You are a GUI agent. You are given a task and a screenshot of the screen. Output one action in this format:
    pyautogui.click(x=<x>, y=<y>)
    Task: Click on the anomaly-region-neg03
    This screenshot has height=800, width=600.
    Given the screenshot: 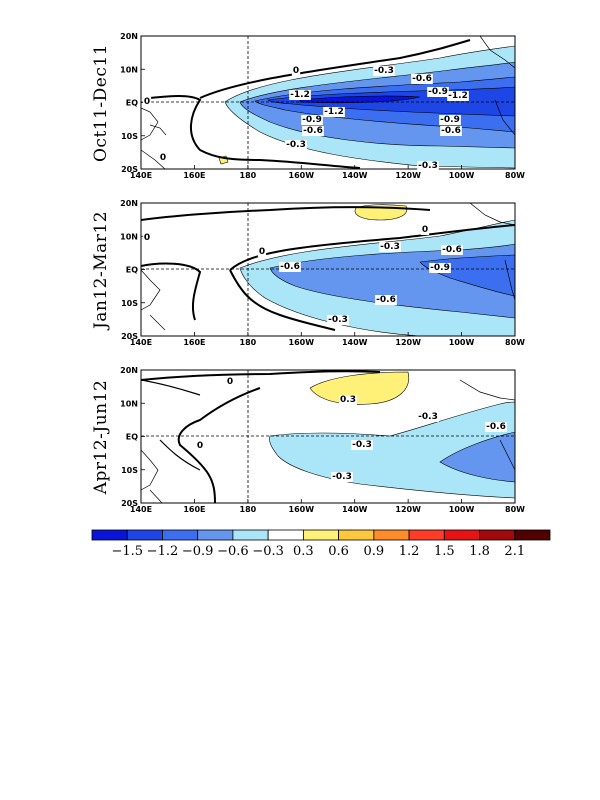 What is the action you would take?
    pyautogui.click(x=392, y=450)
    